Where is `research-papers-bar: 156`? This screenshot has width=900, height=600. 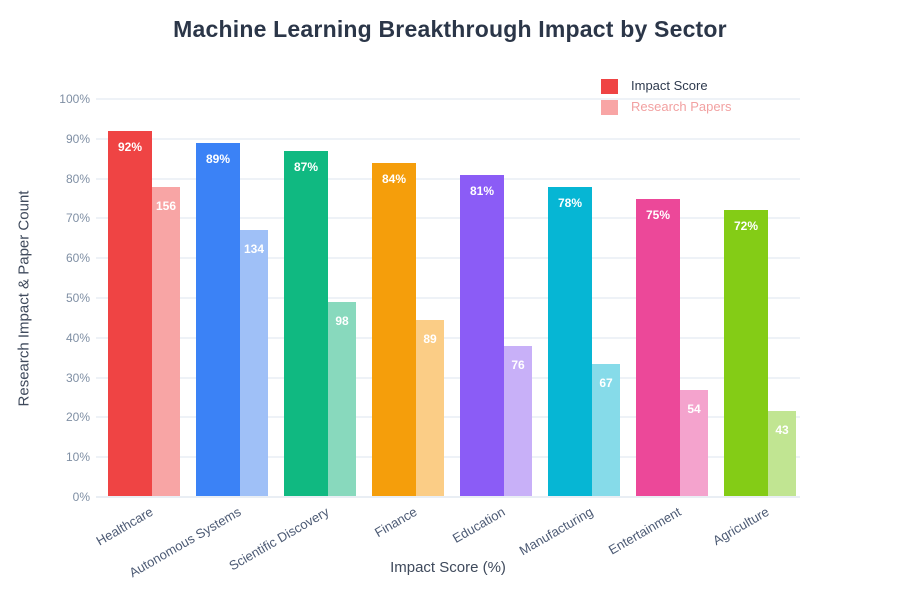 research-papers-bar: 156 is located at coordinates (166, 341).